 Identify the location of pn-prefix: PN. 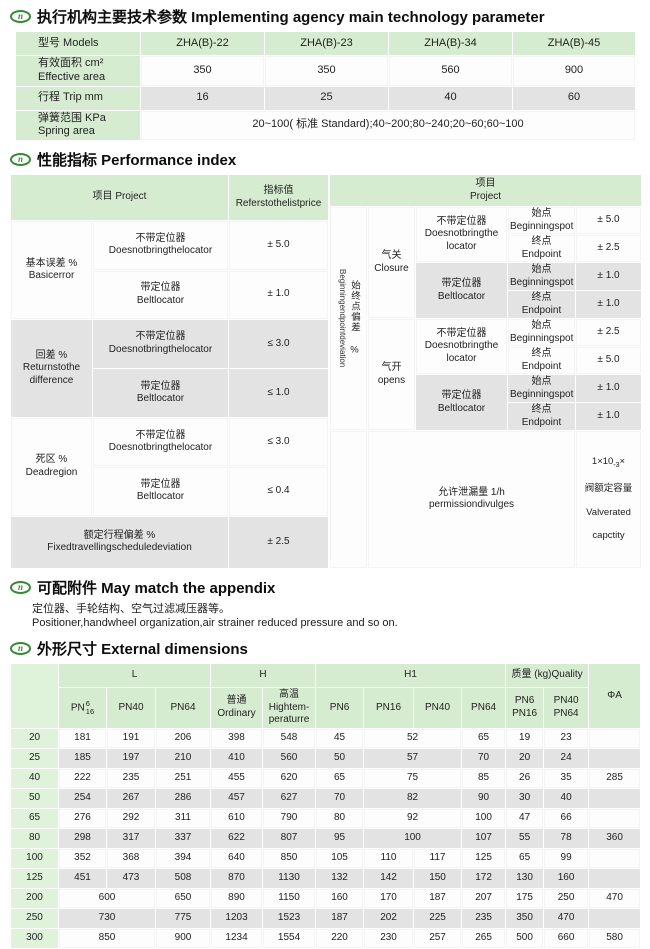
(77, 708).